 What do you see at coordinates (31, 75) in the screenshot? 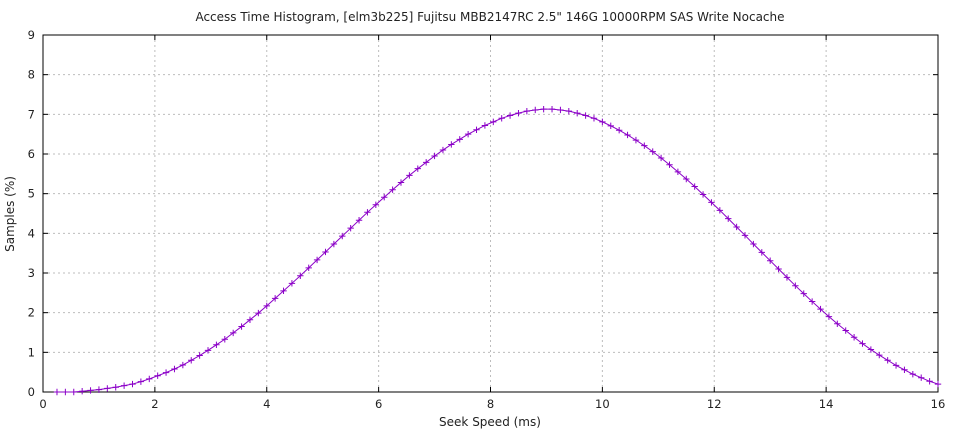
I see `y-tick-label: 8` at bounding box center [31, 75].